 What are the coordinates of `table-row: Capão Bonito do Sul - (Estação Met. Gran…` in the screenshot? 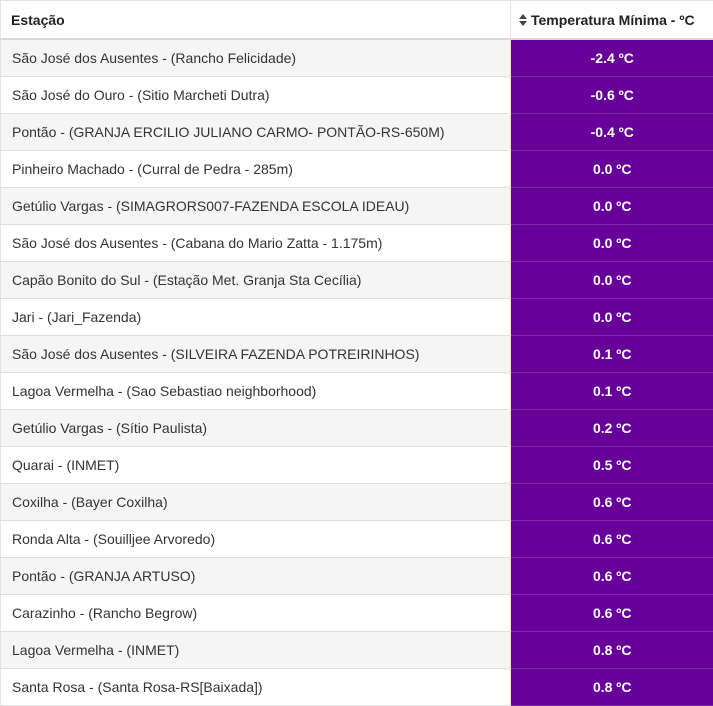 It's located at (357, 280).